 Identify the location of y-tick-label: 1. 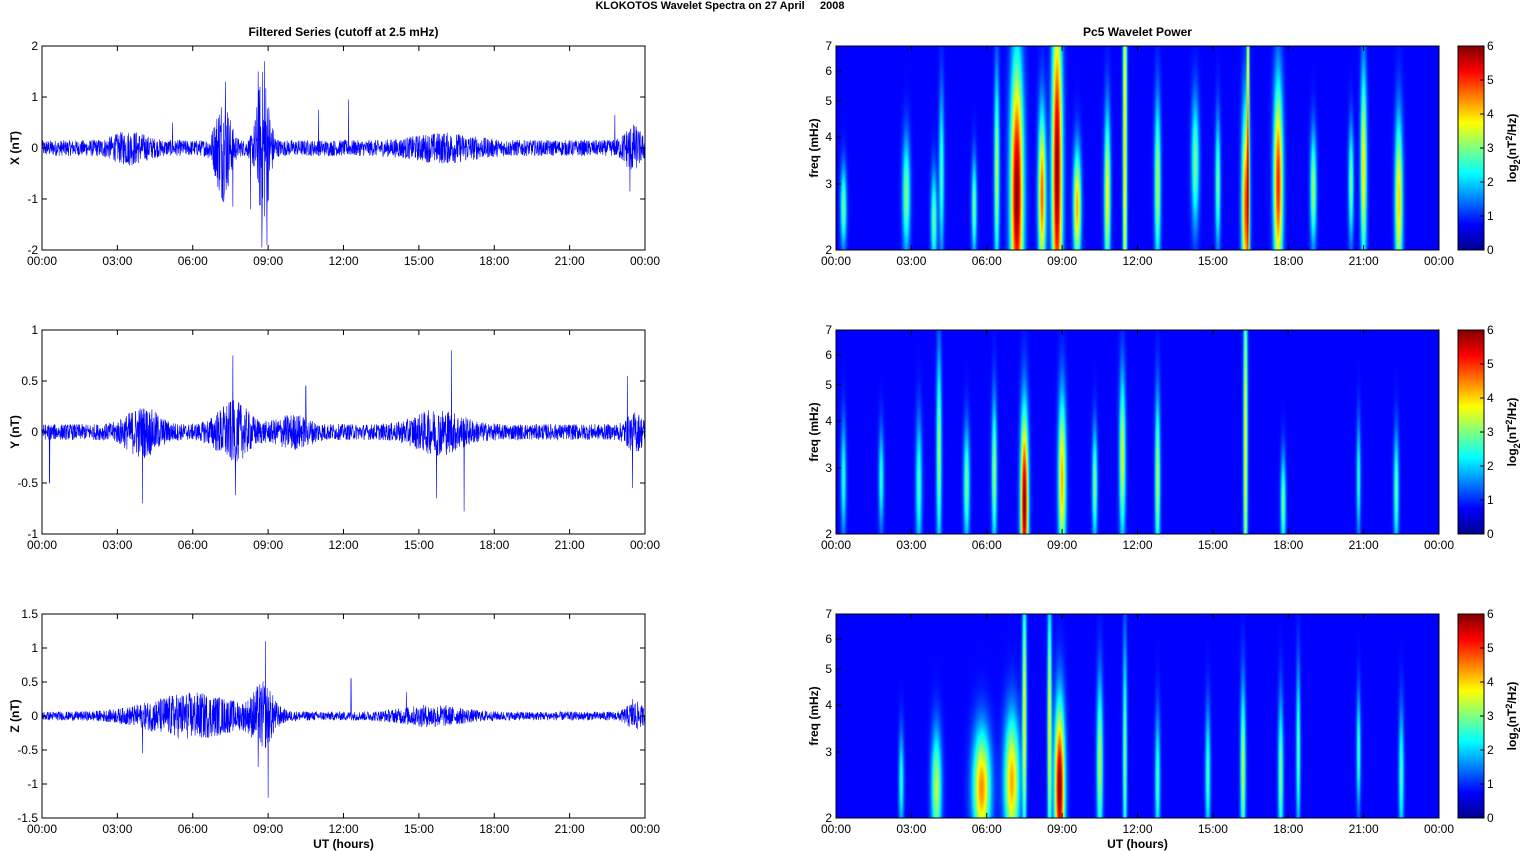
(34, 97).